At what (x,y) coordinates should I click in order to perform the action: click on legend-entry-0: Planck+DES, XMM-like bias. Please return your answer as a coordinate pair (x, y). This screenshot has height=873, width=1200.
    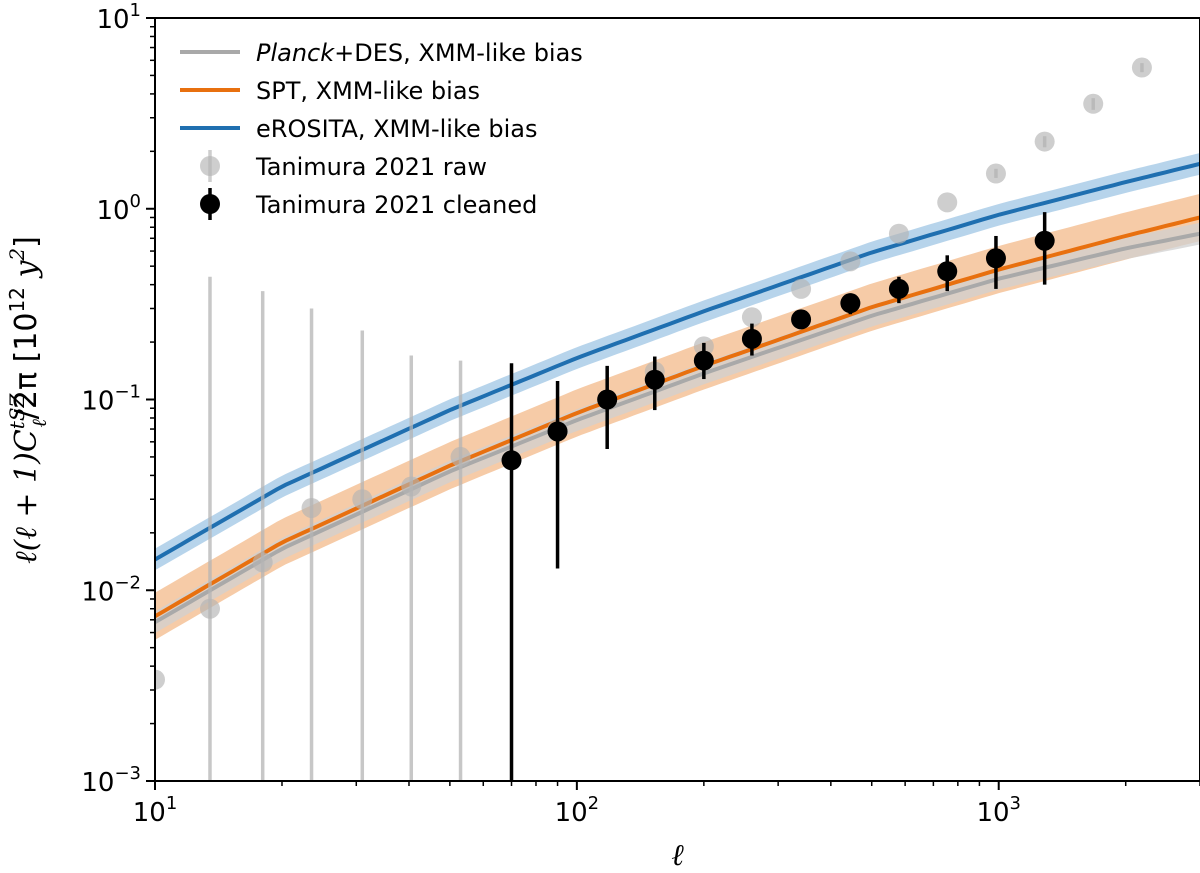
    Looking at the image, I should click on (381, 53).